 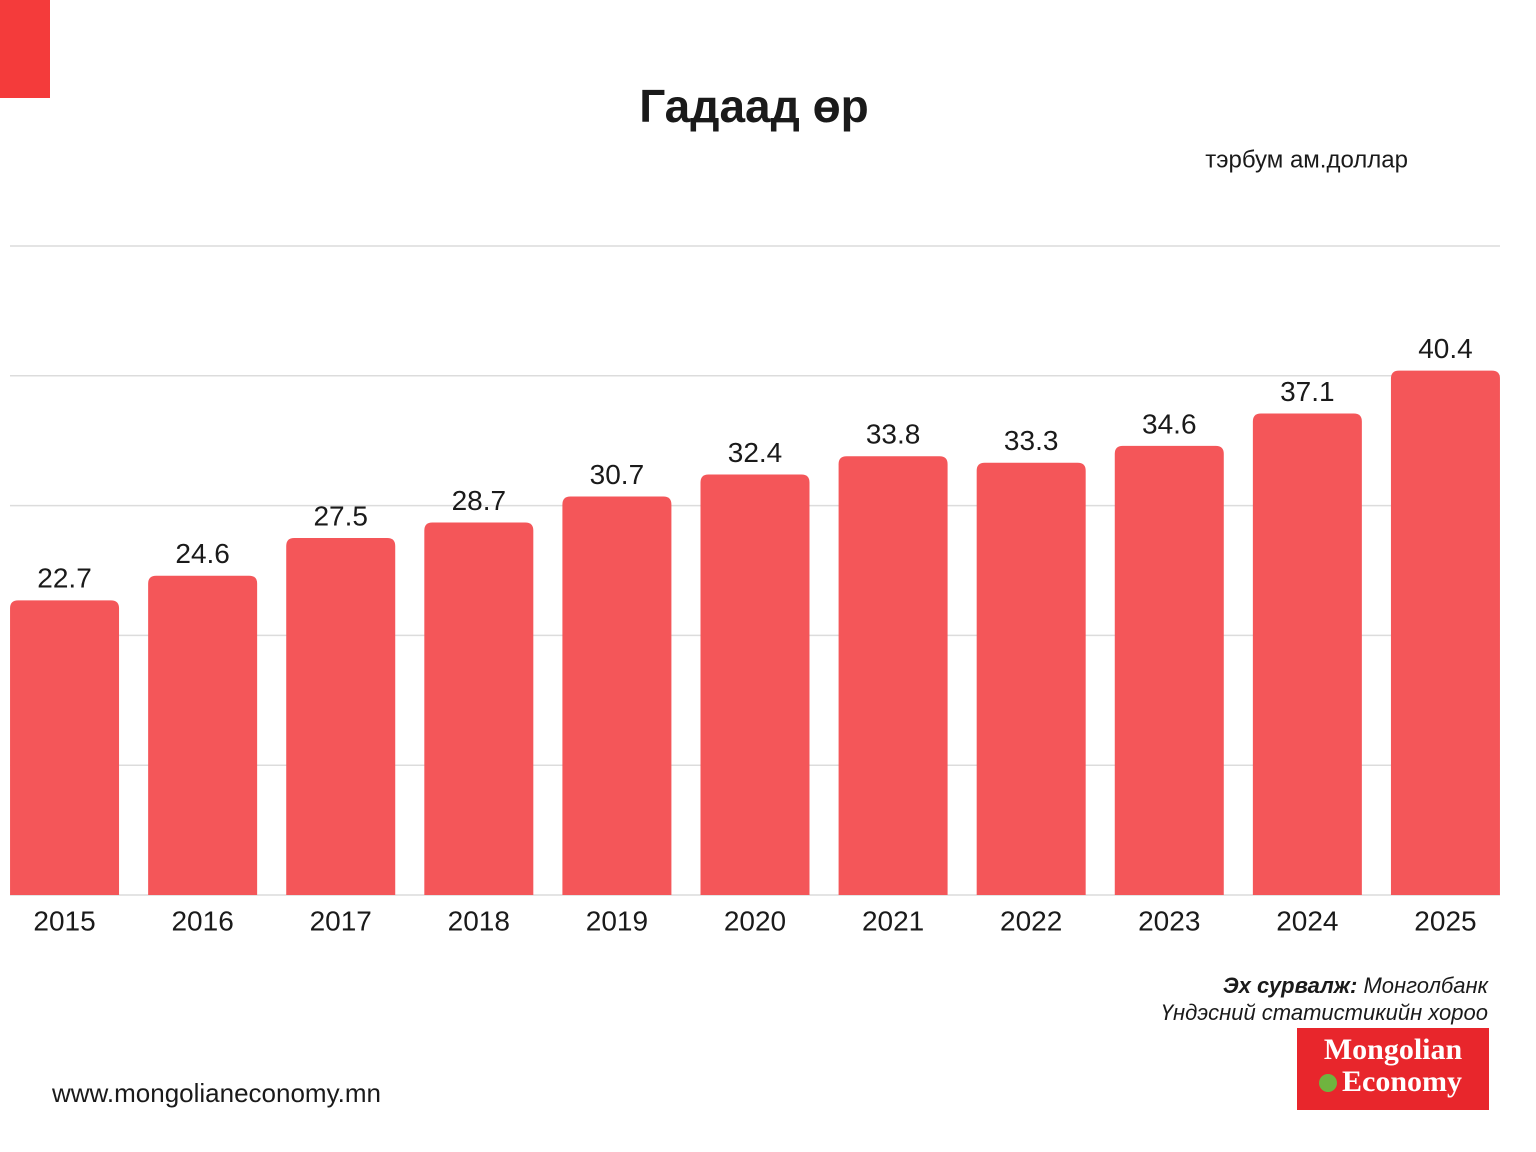 I want to click on x-tick-label: 2017, so click(x=341, y=920).